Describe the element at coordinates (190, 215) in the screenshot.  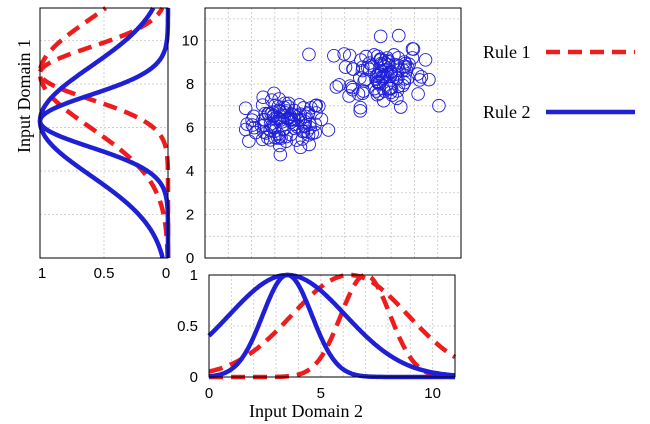
I see `scatter-y-tick-label: 2` at that location.